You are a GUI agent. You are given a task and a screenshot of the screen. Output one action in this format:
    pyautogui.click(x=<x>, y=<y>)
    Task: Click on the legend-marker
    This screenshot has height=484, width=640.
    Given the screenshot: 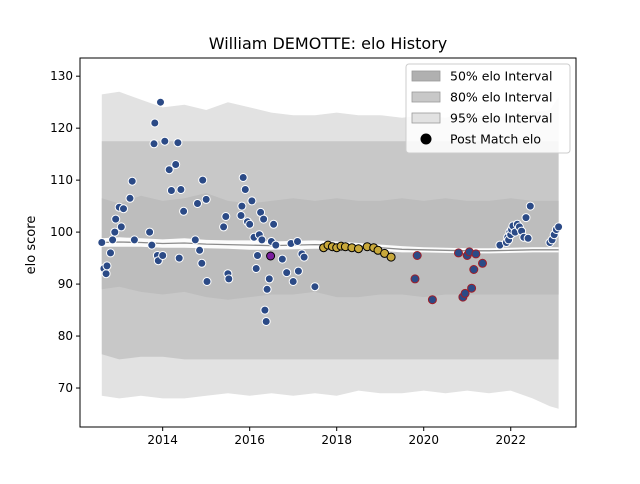 What is the action you would take?
    pyautogui.click(x=426, y=139)
    